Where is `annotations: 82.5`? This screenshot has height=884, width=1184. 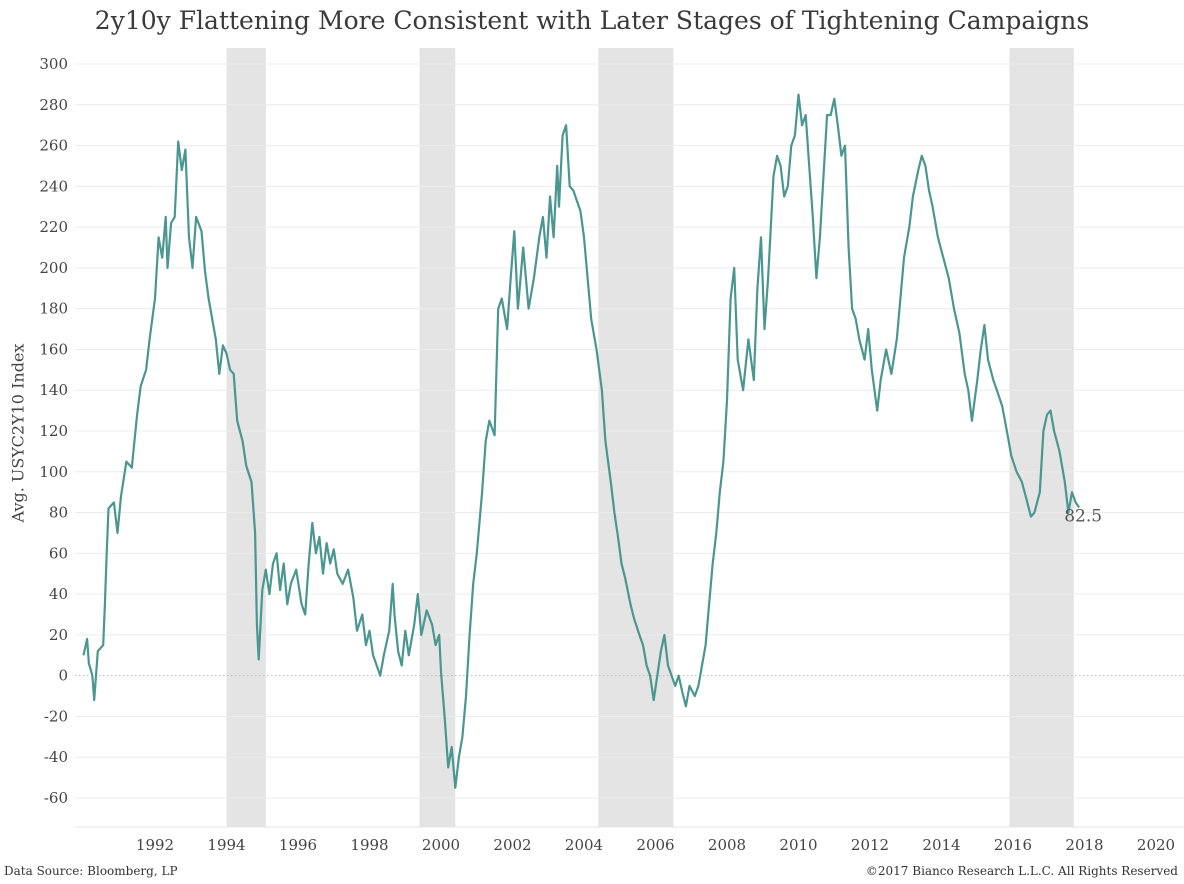
annotations: 82.5 is located at coordinates (1083, 516).